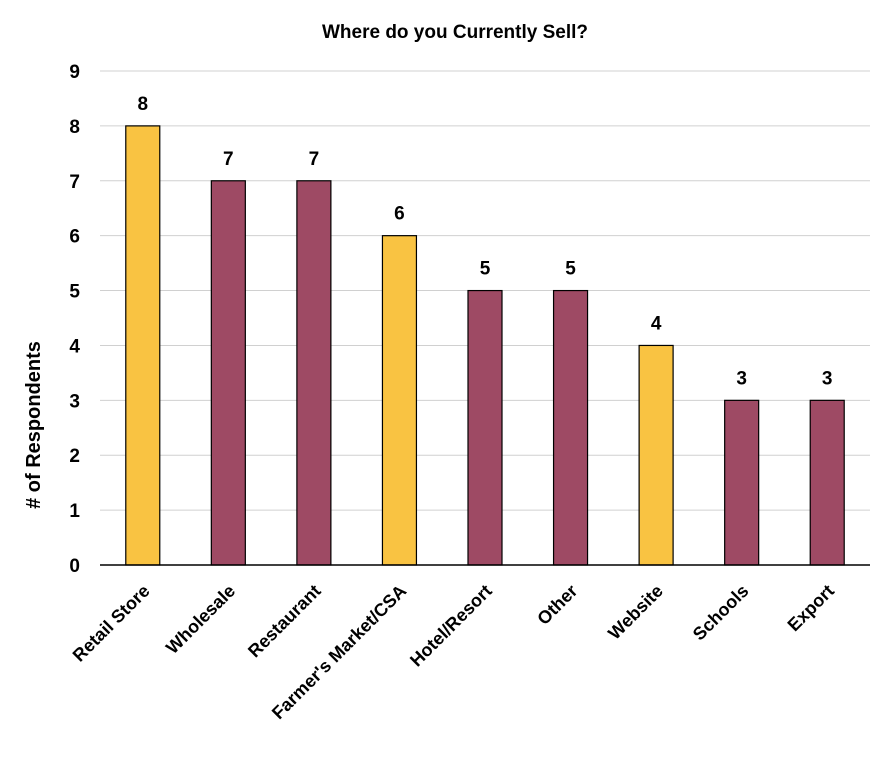 This screenshot has width=870, height=761. What do you see at coordinates (74, 566) in the screenshot?
I see `y-tick-label: 0` at bounding box center [74, 566].